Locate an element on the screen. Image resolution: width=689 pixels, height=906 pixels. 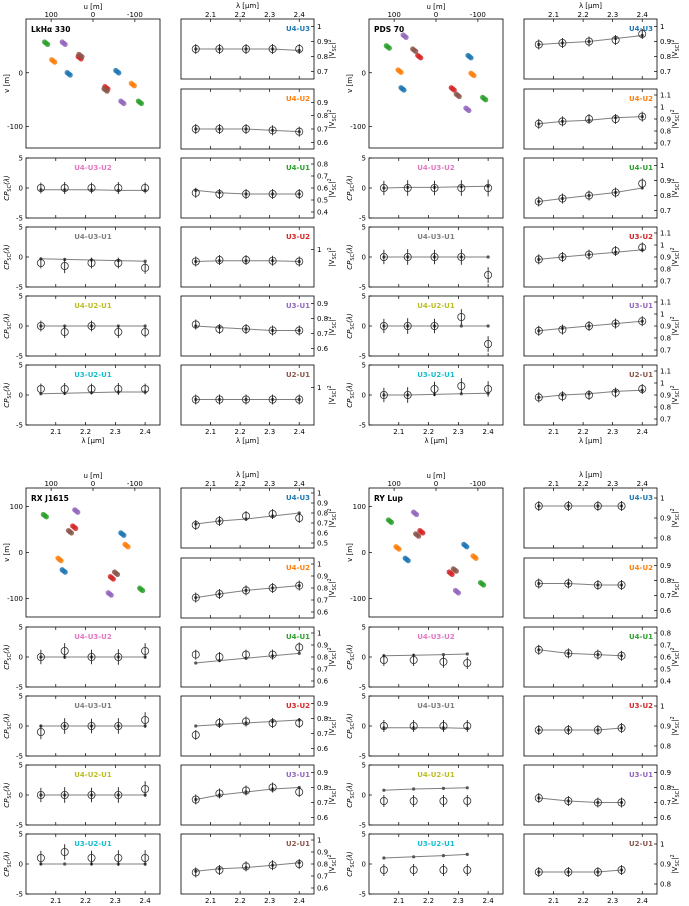
u-tick-label: 100 is located at coordinates (50, 484).